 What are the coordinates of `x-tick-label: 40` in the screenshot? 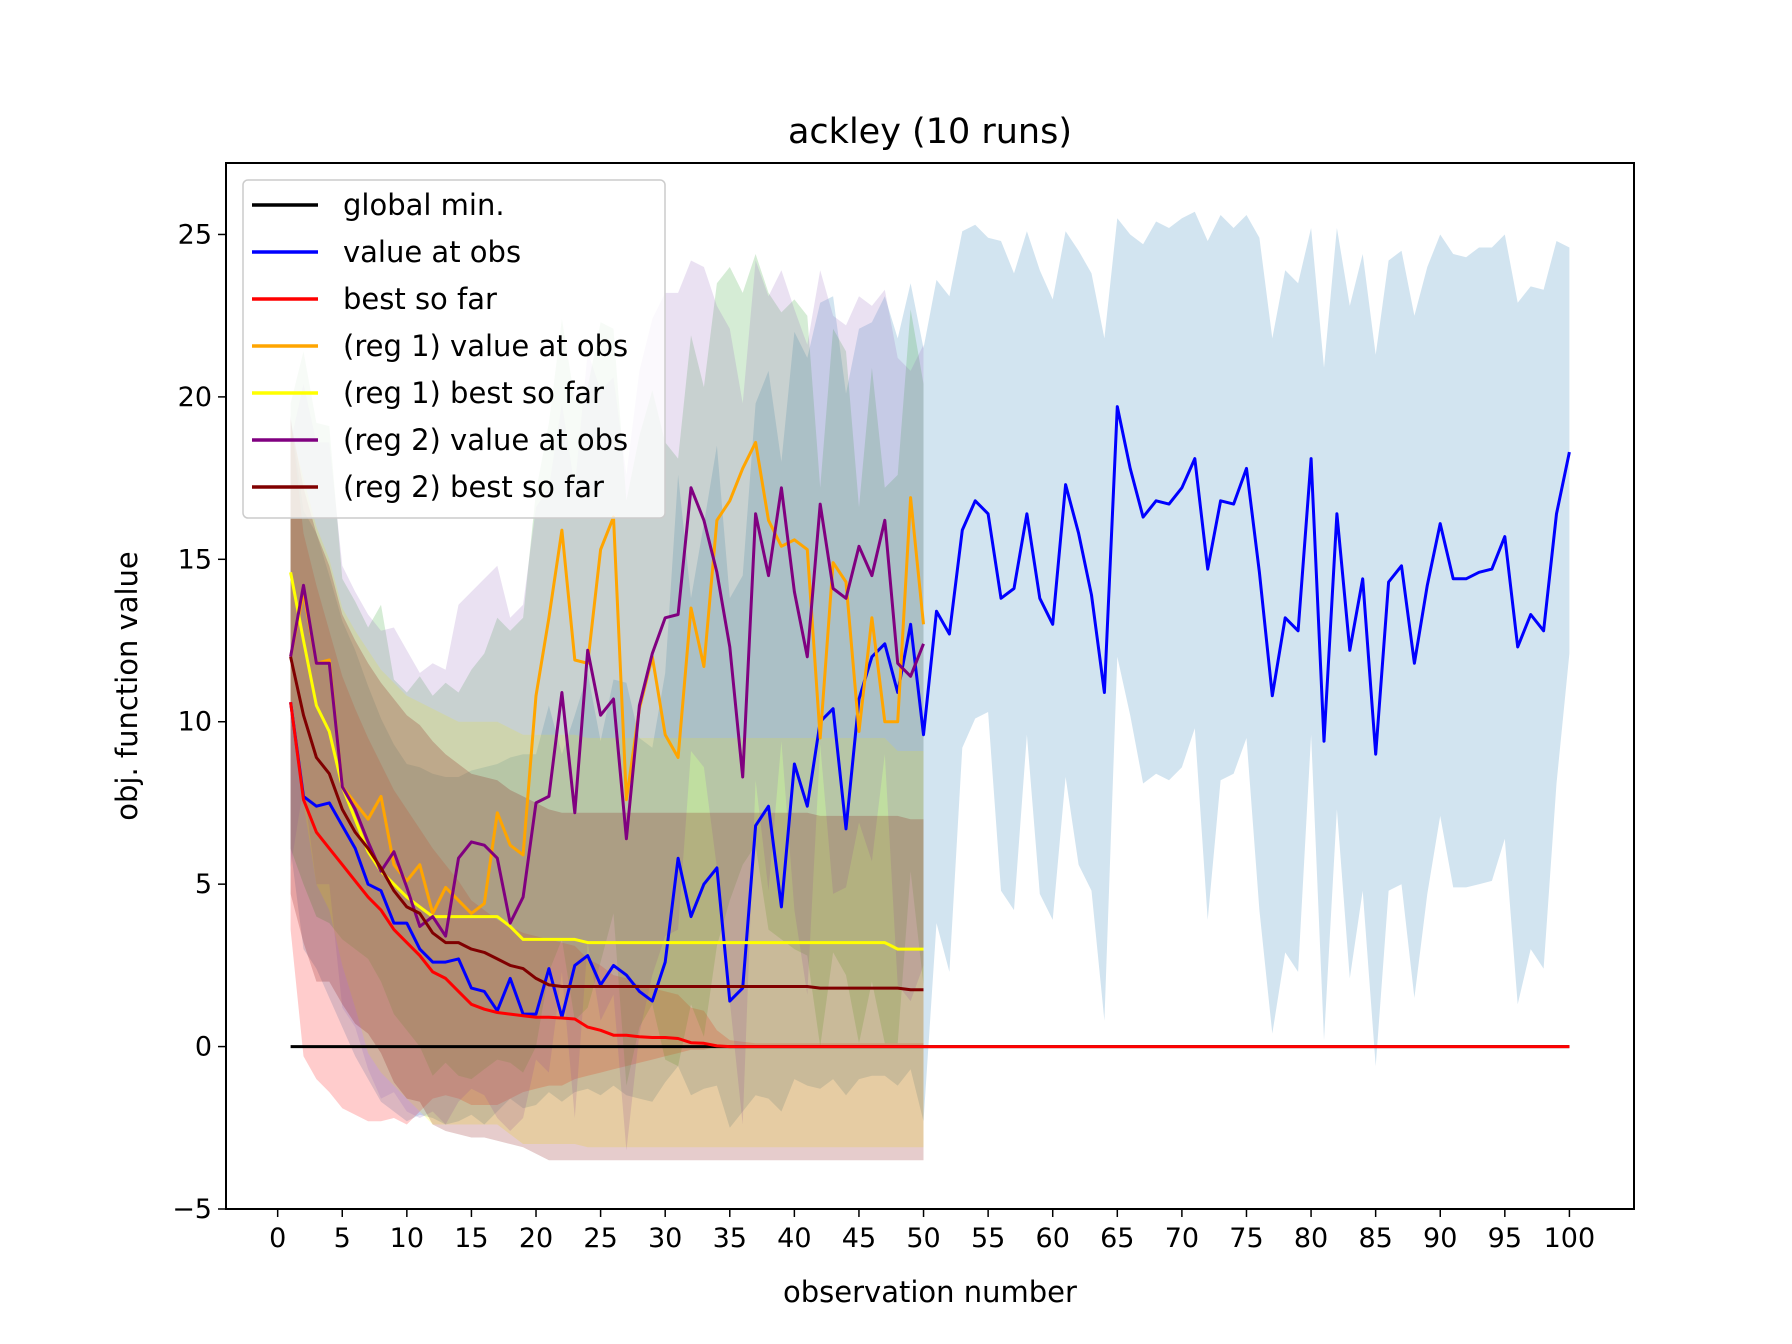 It's located at (794, 1238).